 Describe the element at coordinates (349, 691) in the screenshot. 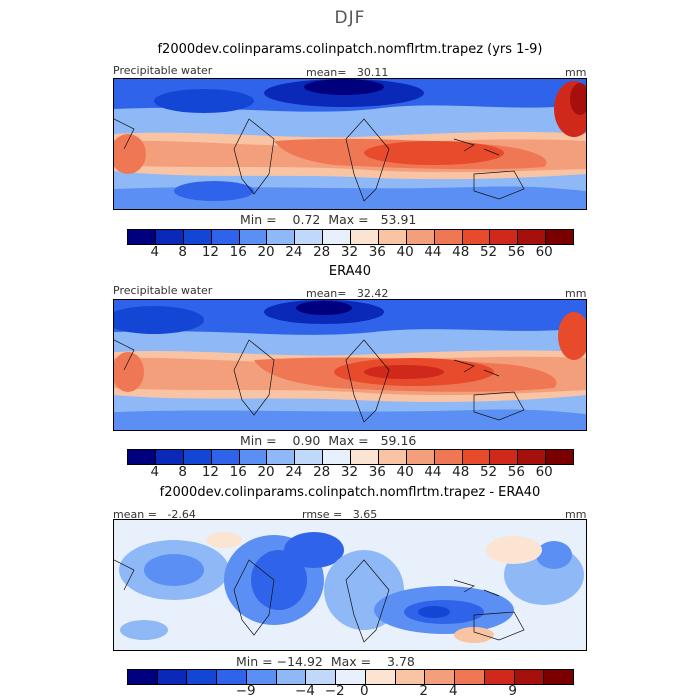

I see `panel-3-colorbar-ticks: −9 −4 −2 0 2 4 9` at that location.